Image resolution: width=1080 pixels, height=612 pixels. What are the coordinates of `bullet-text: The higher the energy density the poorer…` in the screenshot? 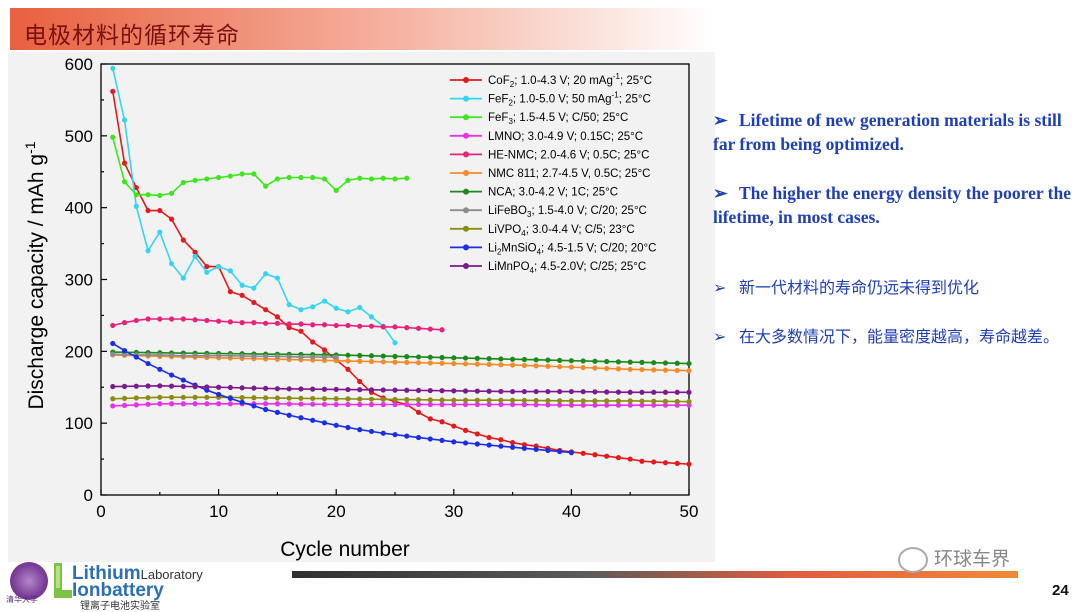 It's located at (892, 205).